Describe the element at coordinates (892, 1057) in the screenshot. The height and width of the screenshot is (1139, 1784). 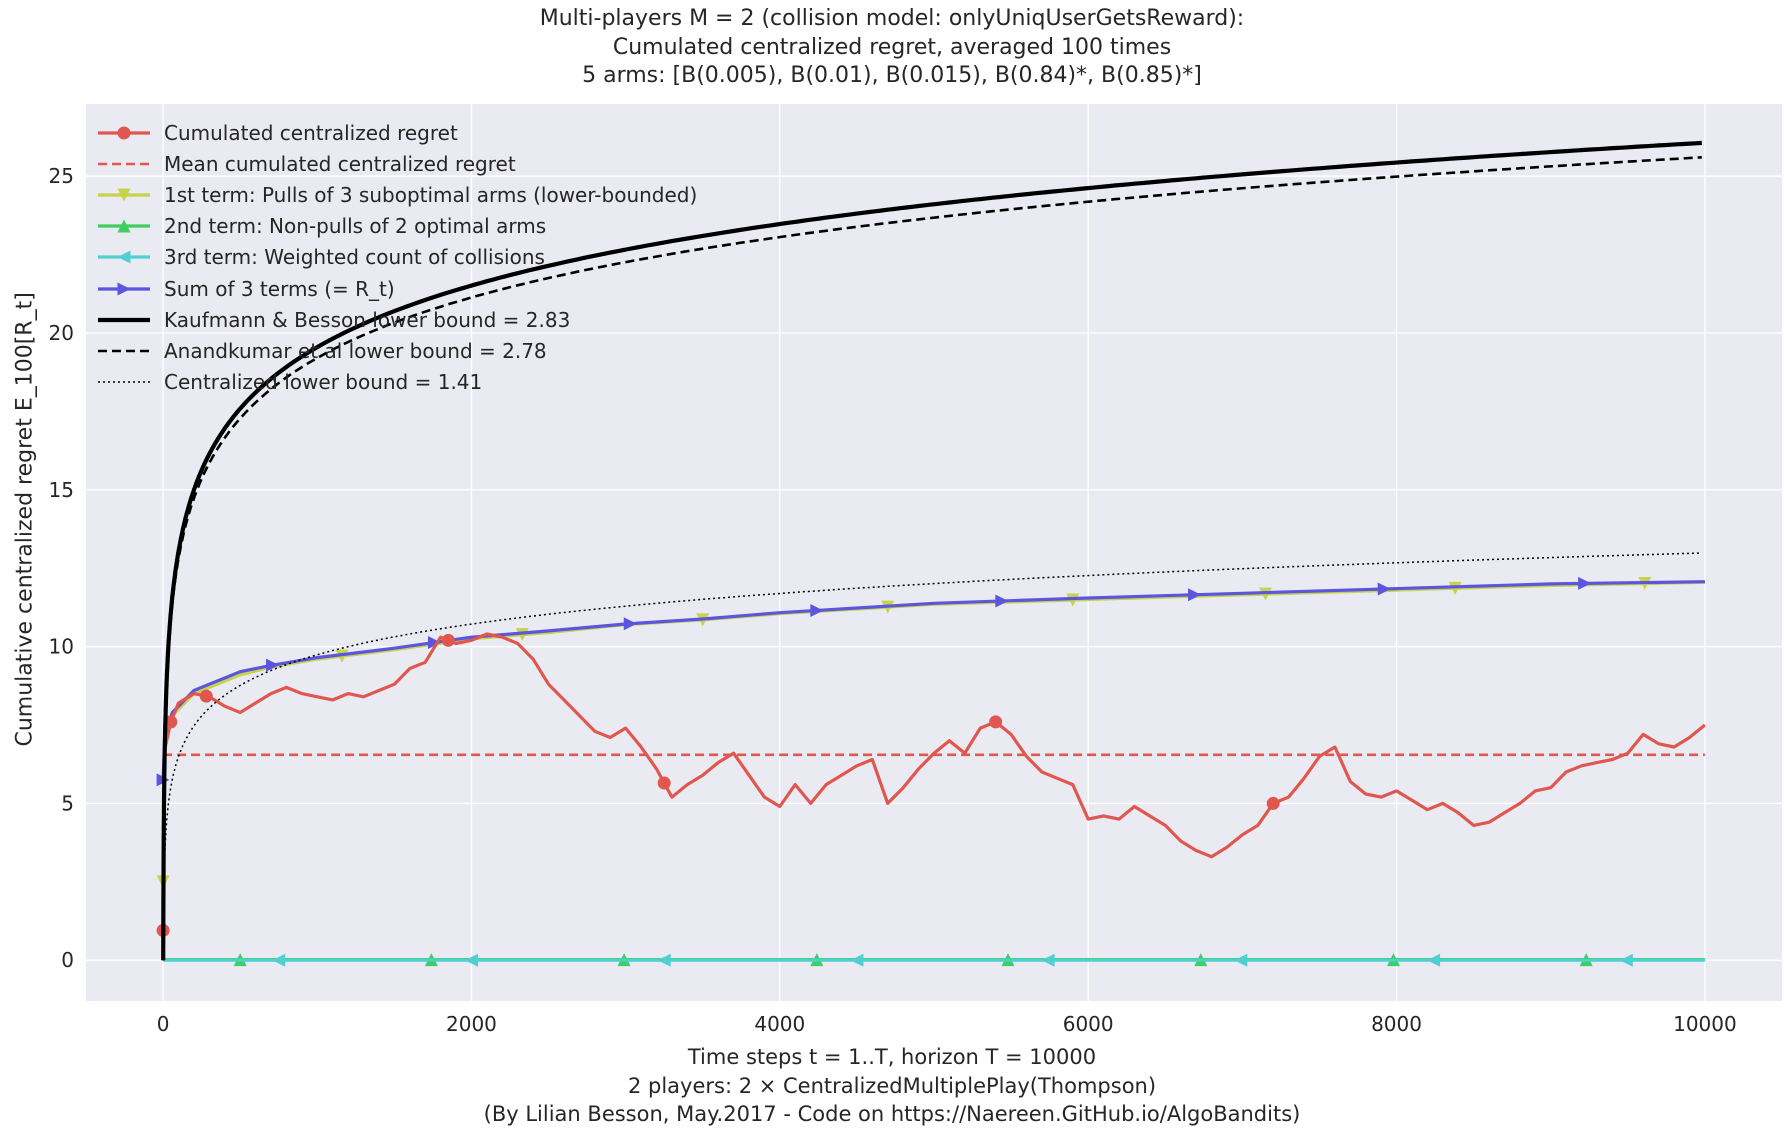
I see `x-axis-label: Time steps t = 1..T, horizon T = 10000` at that location.